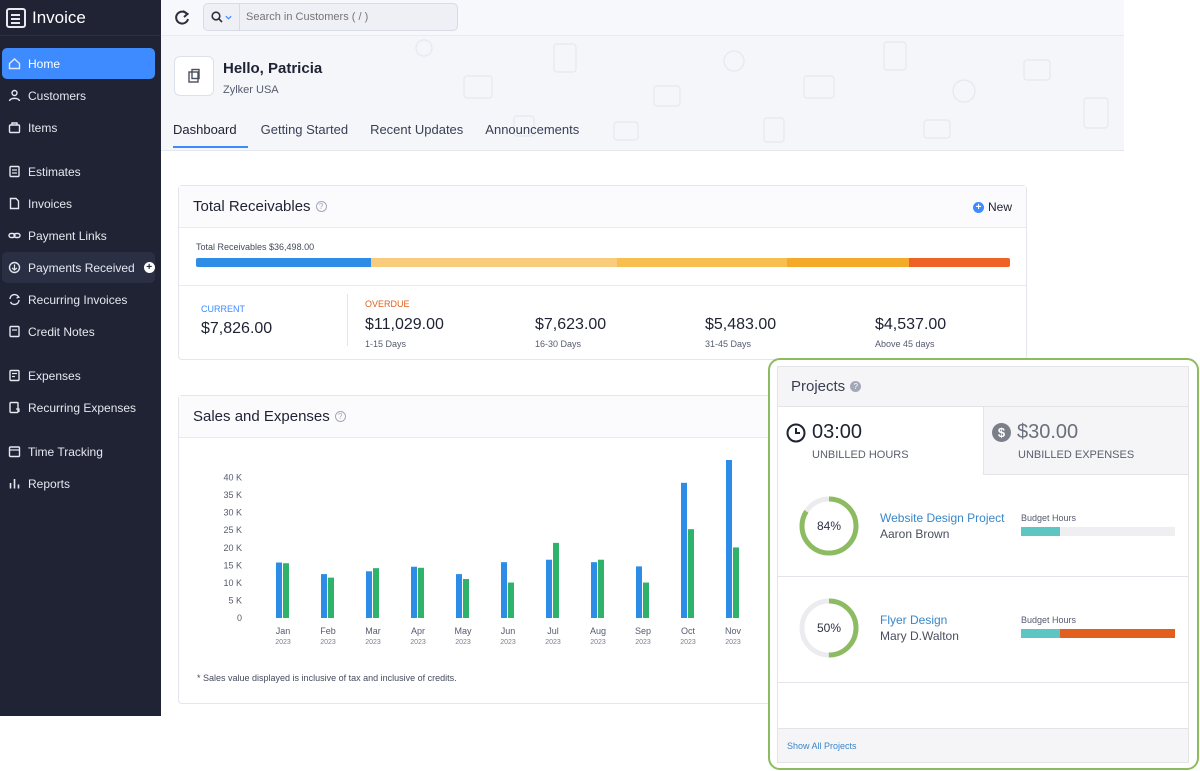 The width and height of the screenshot is (1200, 771). Describe the element at coordinates (78, 63) in the screenshot. I see `sidebar-item-home: Home` at that location.